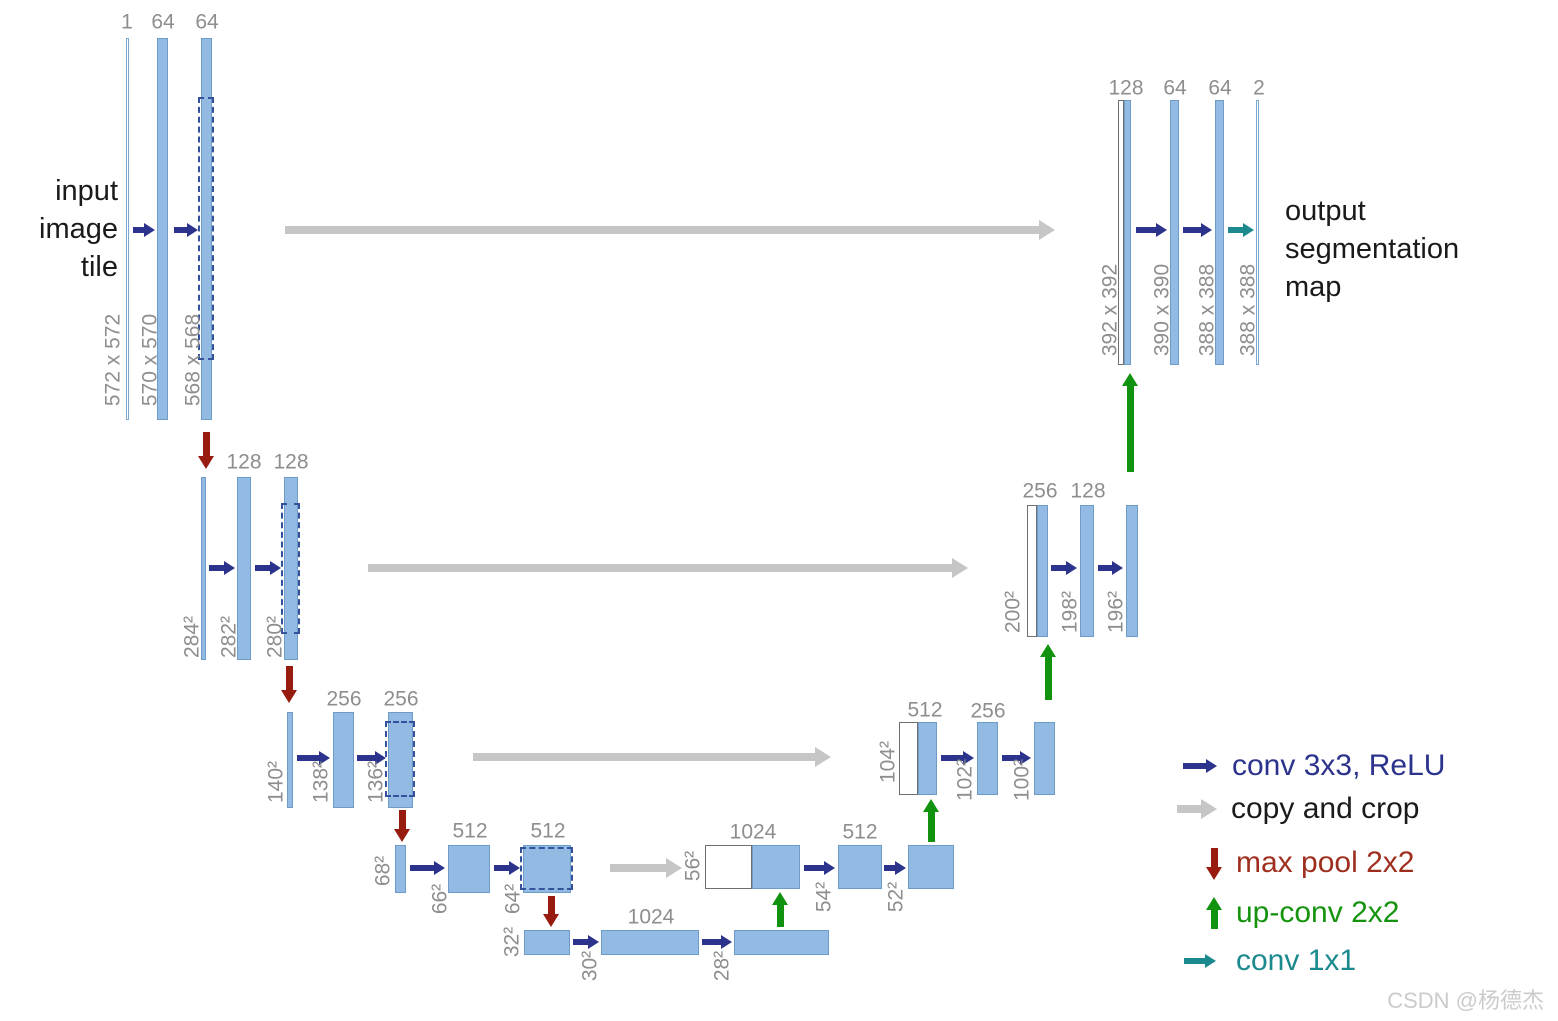  I want to click on size-label: 66², so click(440, 899).